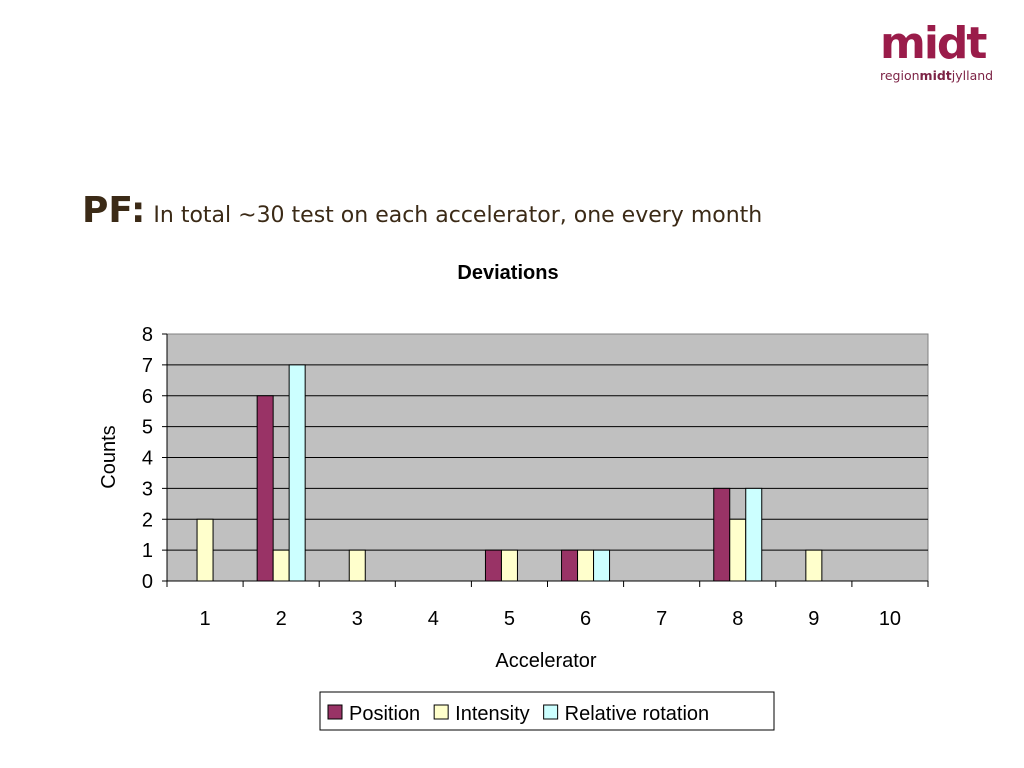  What do you see at coordinates (147, 428) in the screenshot?
I see `y-tick-label: 5` at bounding box center [147, 428].